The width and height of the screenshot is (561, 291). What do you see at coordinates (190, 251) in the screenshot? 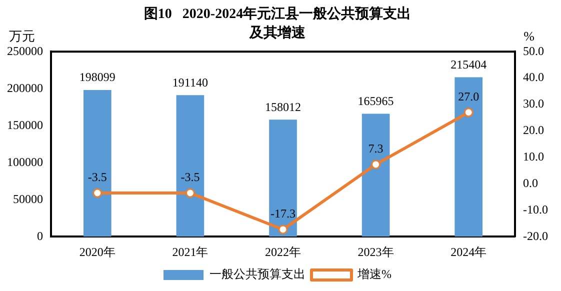
I see `x-tick-label: 2021年` at bounding box center [190, 251].